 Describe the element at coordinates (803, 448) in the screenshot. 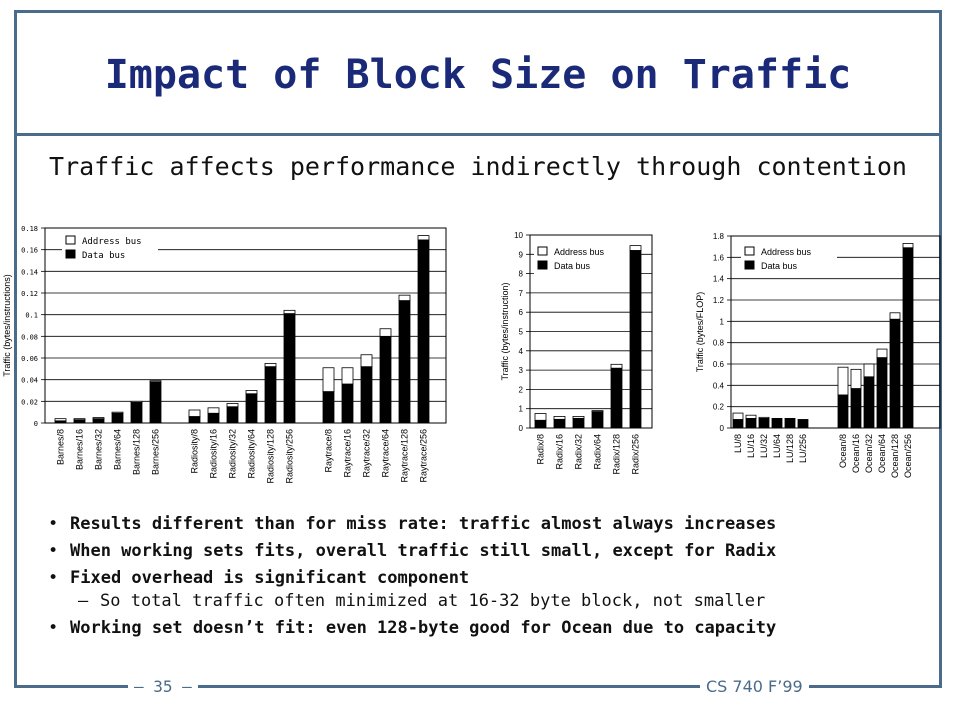

I see `x-tick-label: LU/256` at that location.